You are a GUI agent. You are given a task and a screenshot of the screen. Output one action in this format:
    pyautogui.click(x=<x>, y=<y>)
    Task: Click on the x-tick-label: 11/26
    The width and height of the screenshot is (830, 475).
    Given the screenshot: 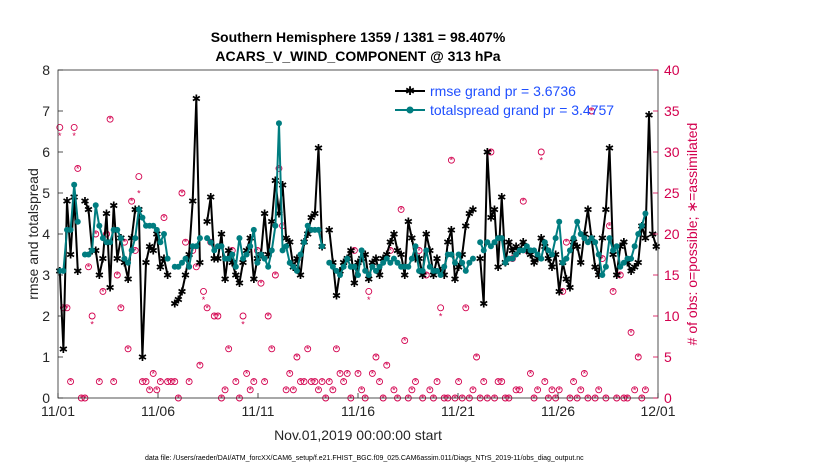 What is the action you would take?
    pyautogui.click(x=558, y=411)
    